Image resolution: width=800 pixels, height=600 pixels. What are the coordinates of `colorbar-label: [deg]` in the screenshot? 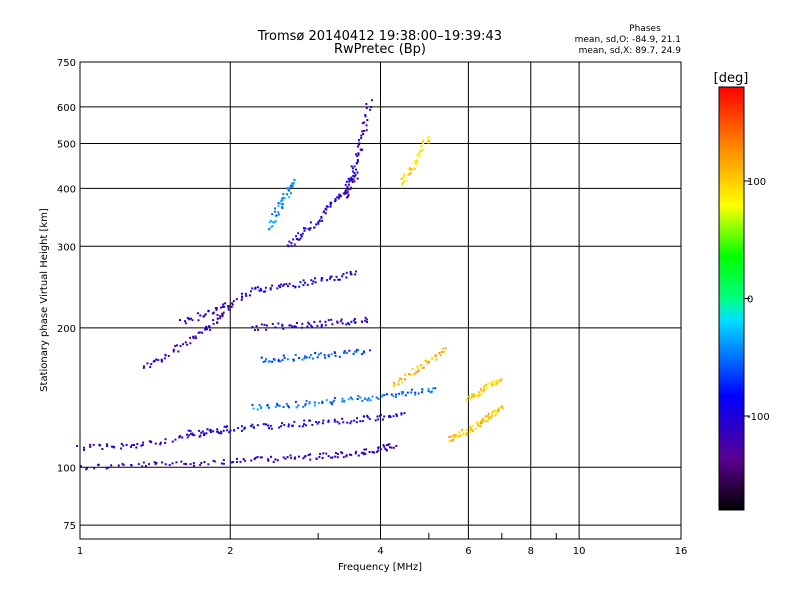 It's located at (731, 78).